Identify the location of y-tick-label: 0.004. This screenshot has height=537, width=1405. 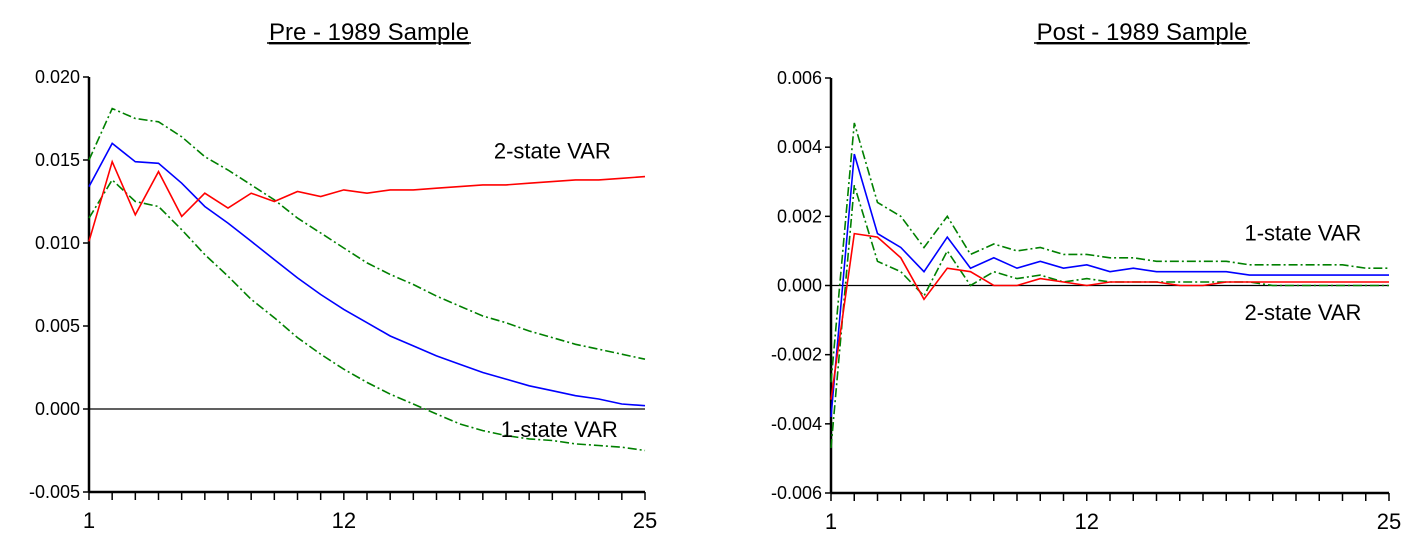
(799, 147).